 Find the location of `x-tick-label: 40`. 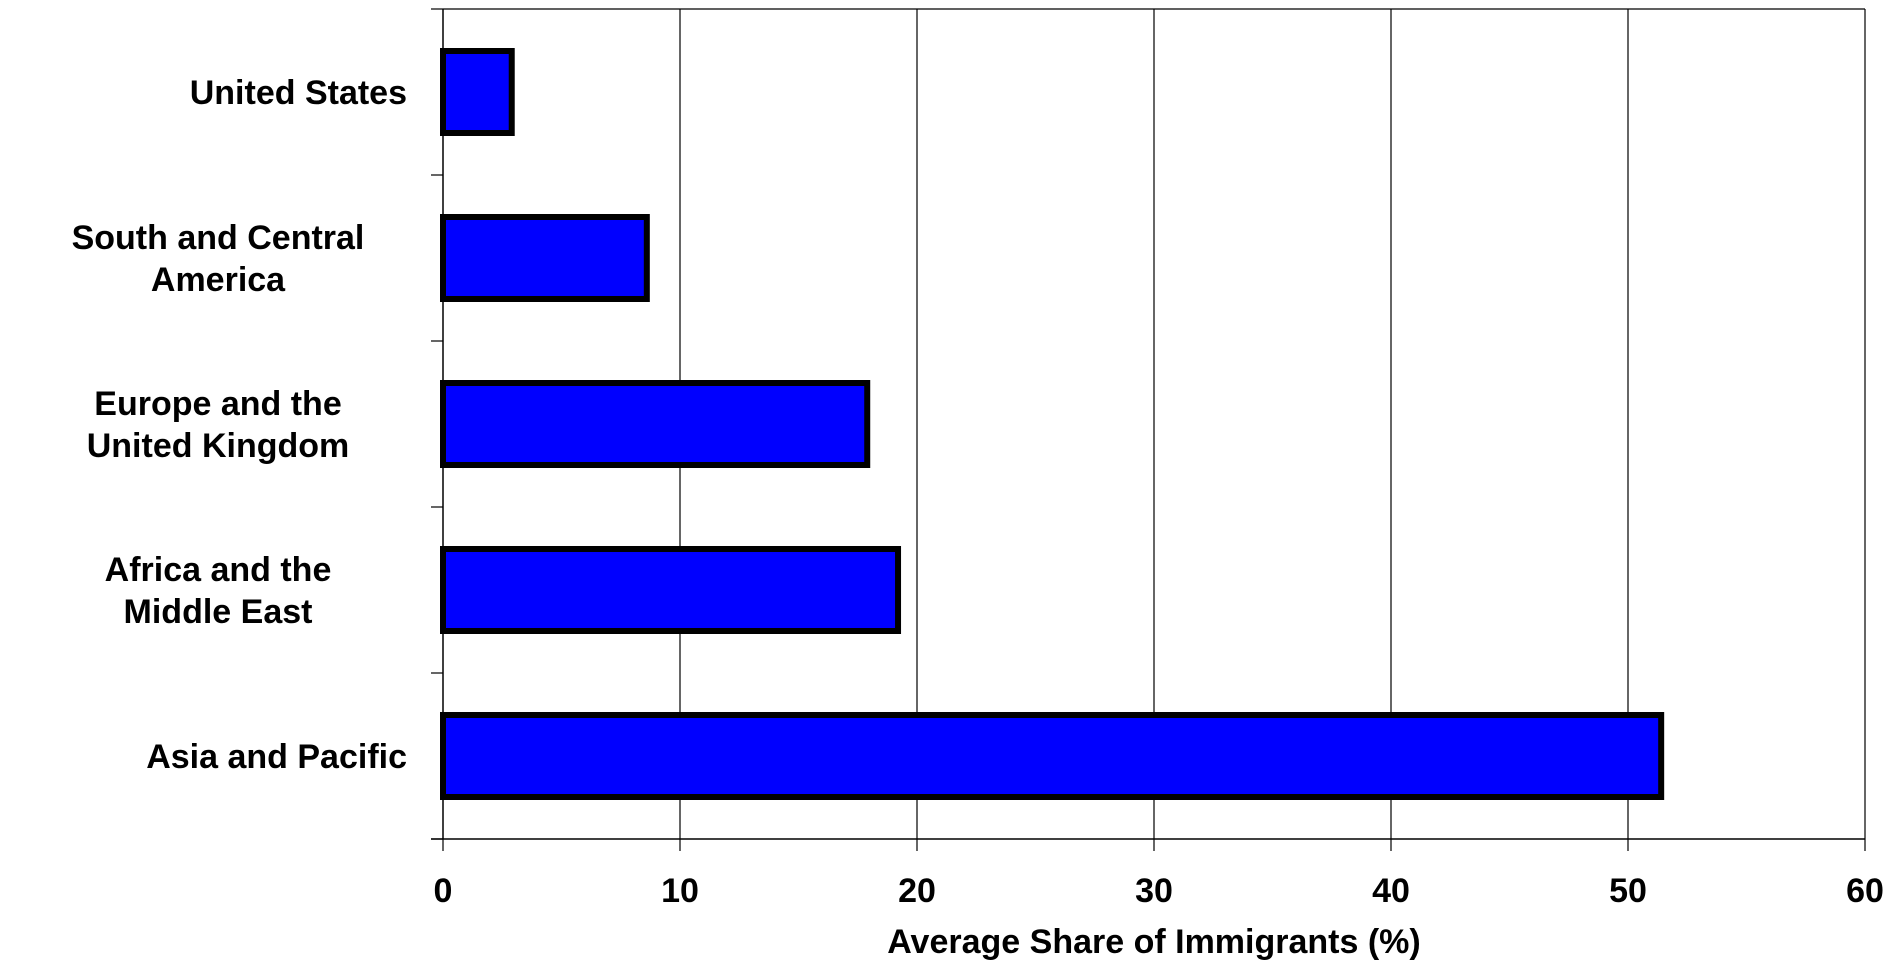

x-tick-label: 40 is located at coordinates (1391, 891).